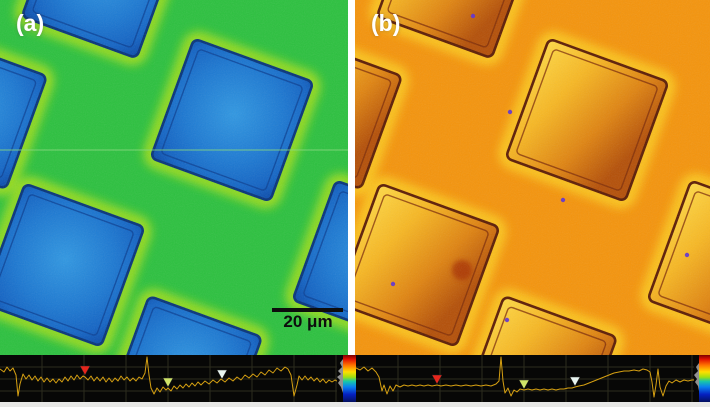 This screenshot has width=710, height=407. I want to click on line-profile-plot-a, so click(168, 378).